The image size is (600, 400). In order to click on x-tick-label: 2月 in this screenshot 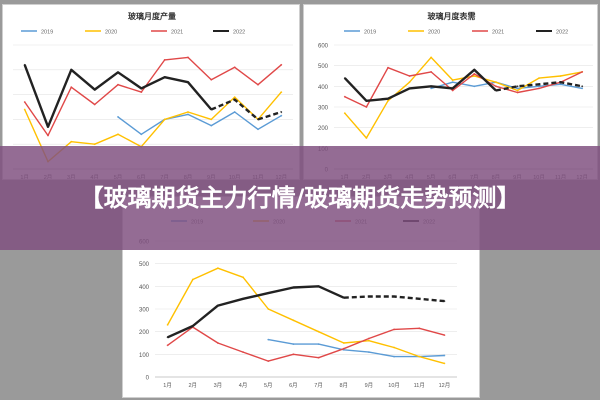, I will do `click(192, 385)`.